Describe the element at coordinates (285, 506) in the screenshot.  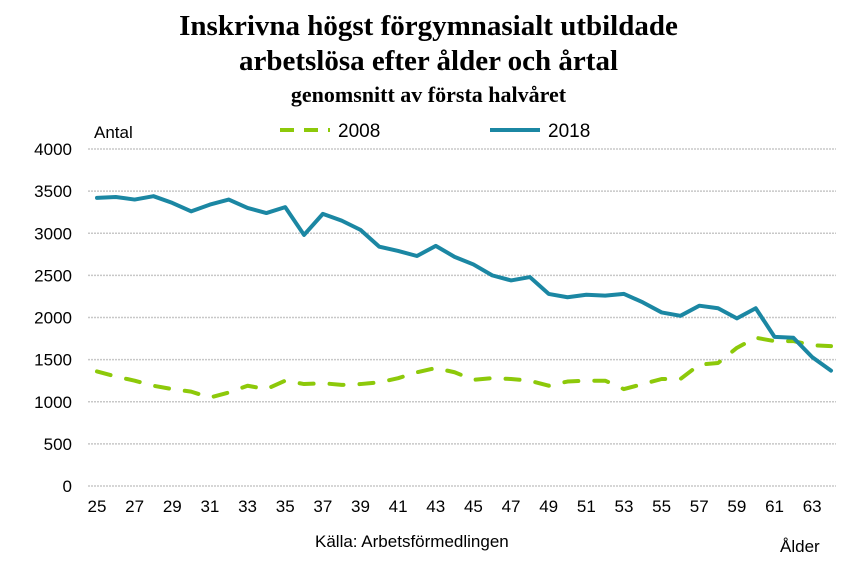
I see `x-tick-label: 35` at that location.